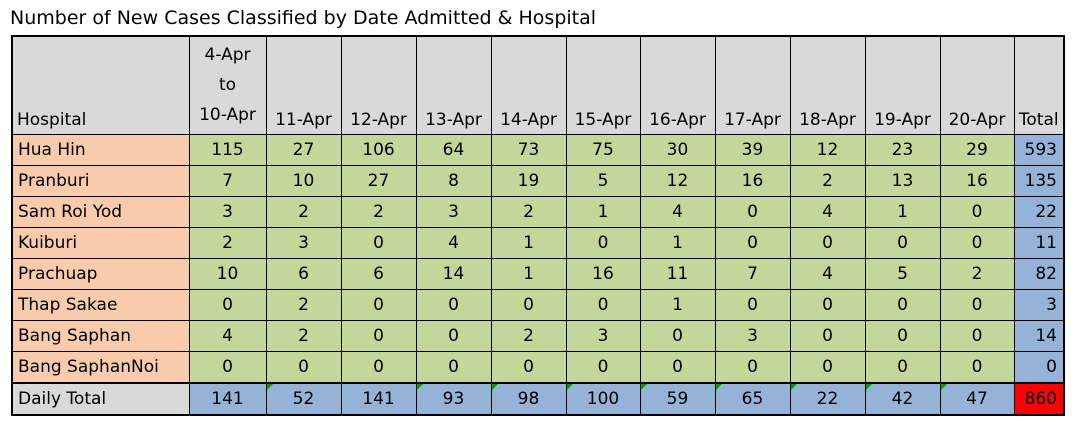 The width and height of the screenshot is (1077, 423). What do you see at coordinates (378, 150) in the screenshot?
I see `case-count-cell: 106` at bounding box center [378, 150].